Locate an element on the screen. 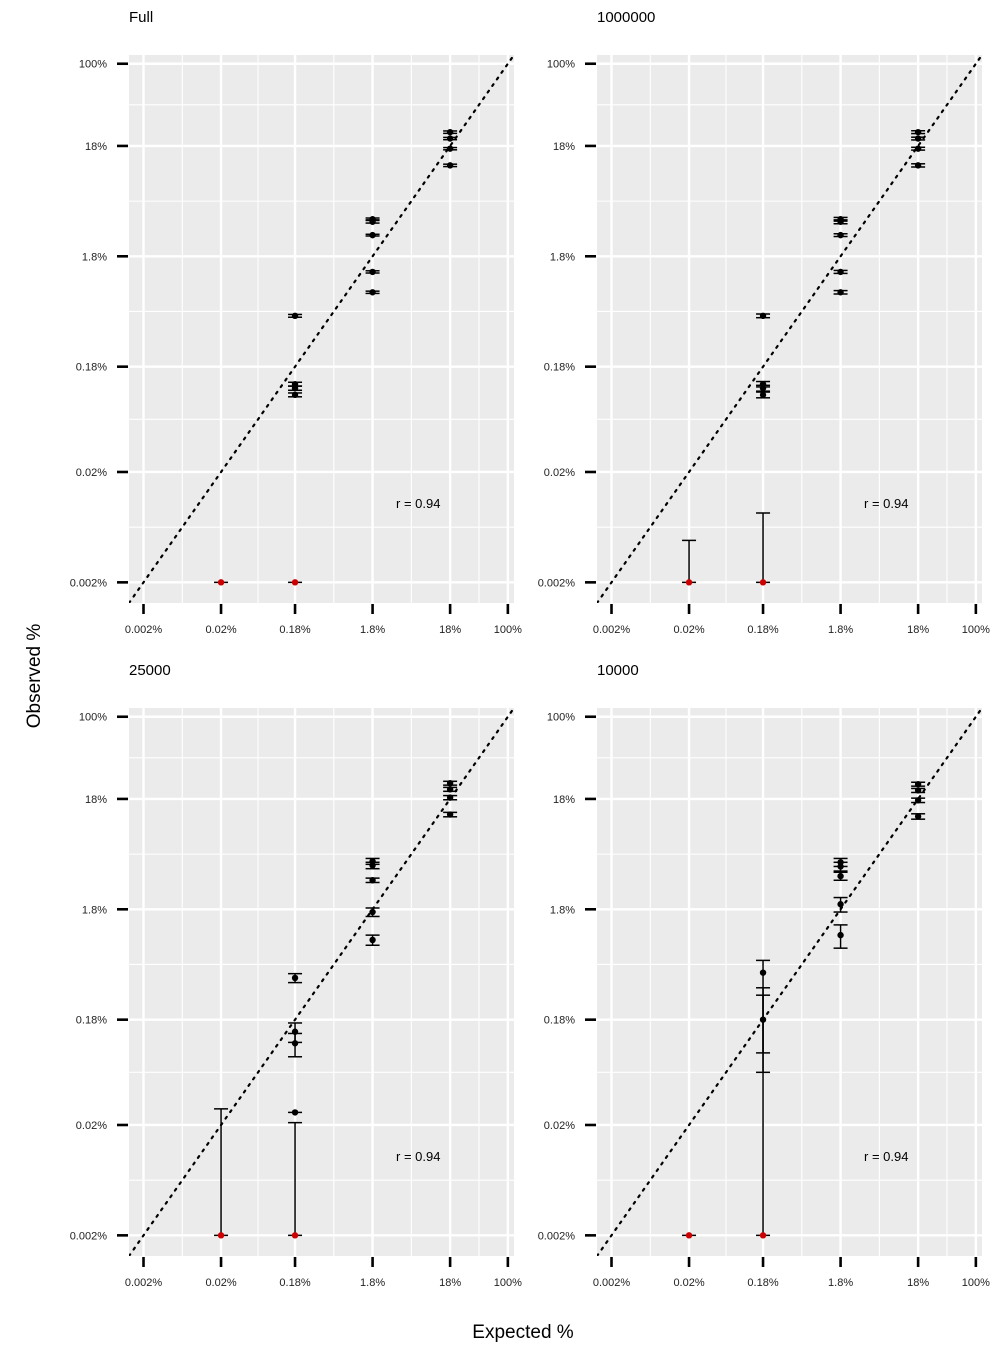 The image size is (1000, 1353). x-axis-title: Expected % is located at coordinates (522, 1332).